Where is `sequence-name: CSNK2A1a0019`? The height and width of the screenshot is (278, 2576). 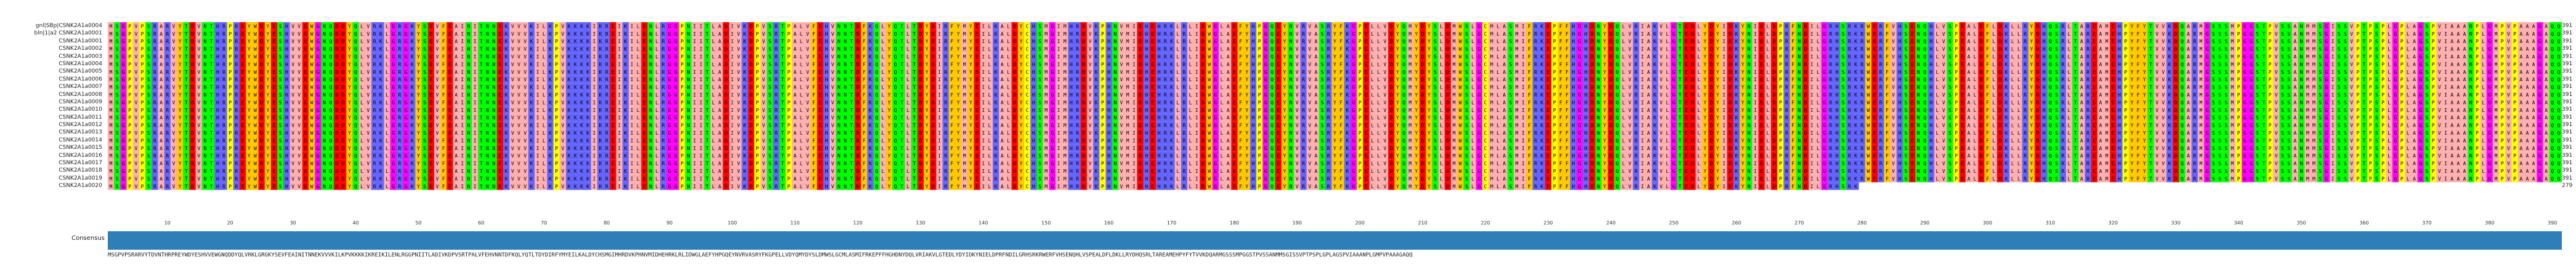
sequence-name: CSNK2A1a0019 is located at coordinates (52, 178).